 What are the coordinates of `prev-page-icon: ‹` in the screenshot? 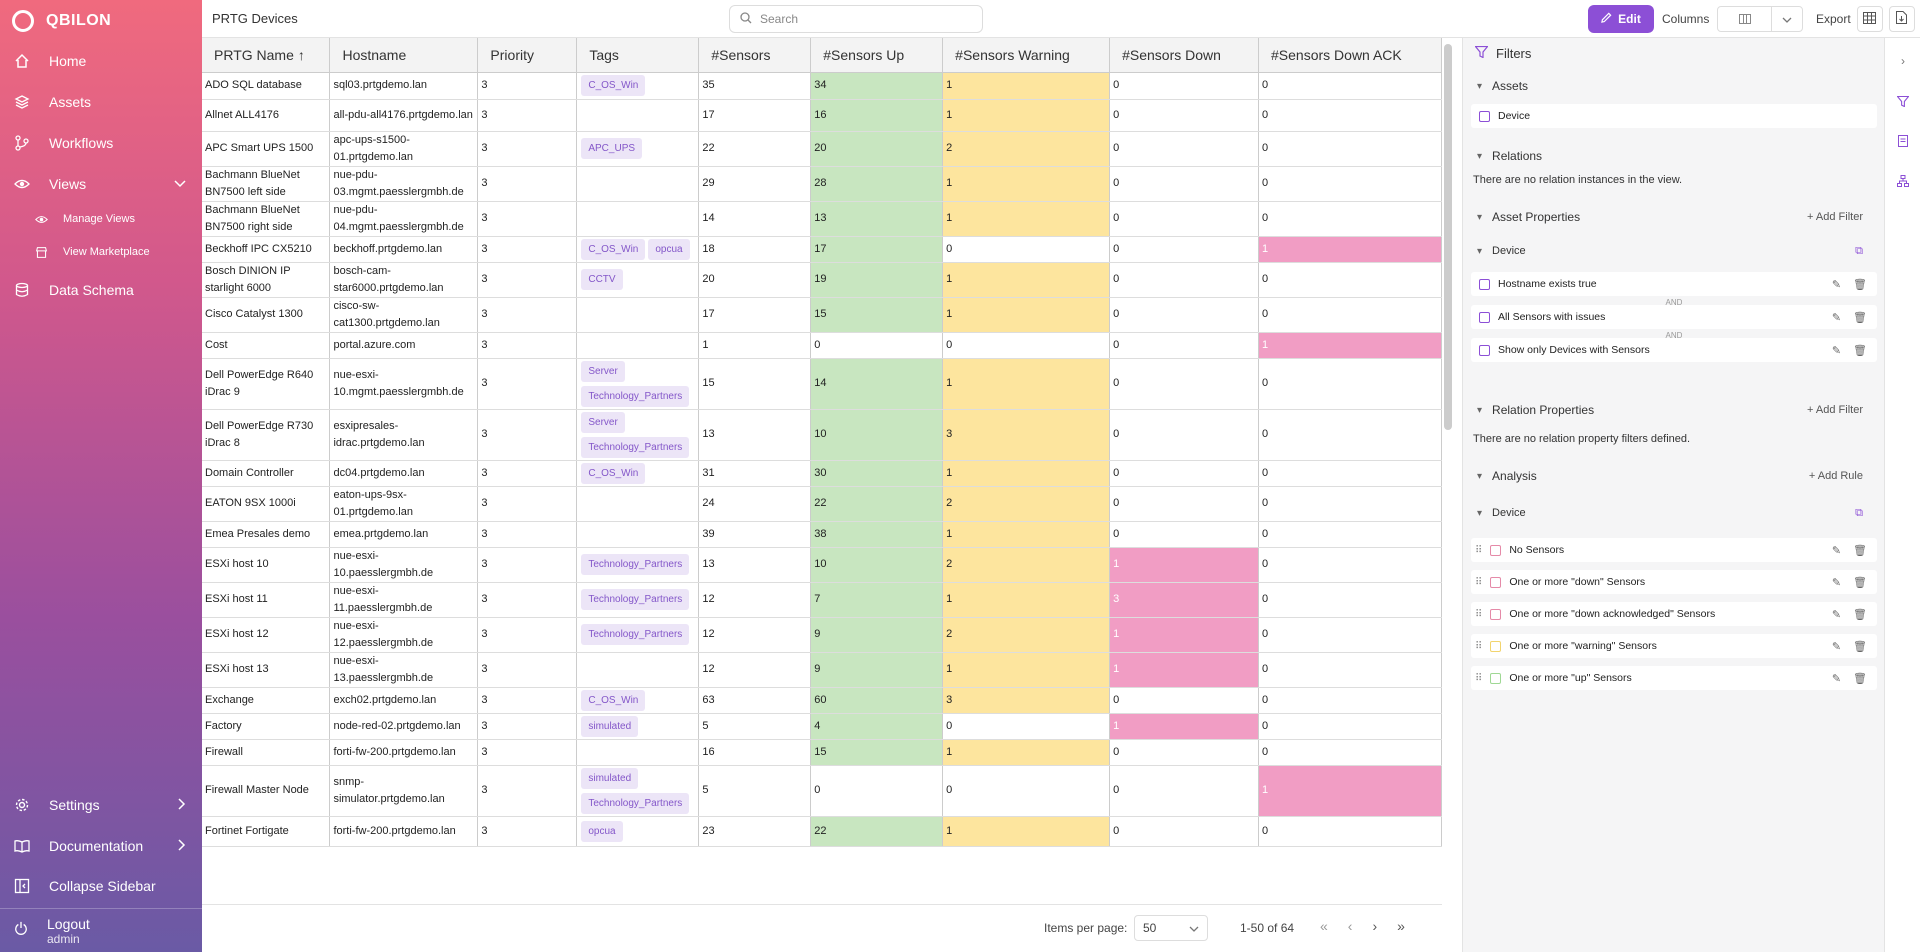 It's located at (1350, 926).